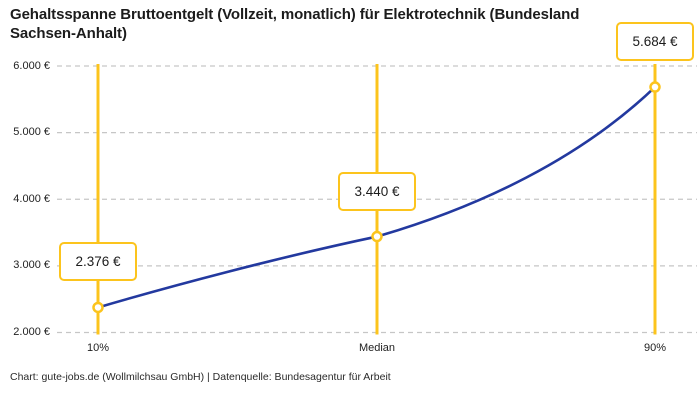  Describe the element at coordinates (31, 265) in the screenshot. I see `y-tick-label: 3.000 €` at that location.